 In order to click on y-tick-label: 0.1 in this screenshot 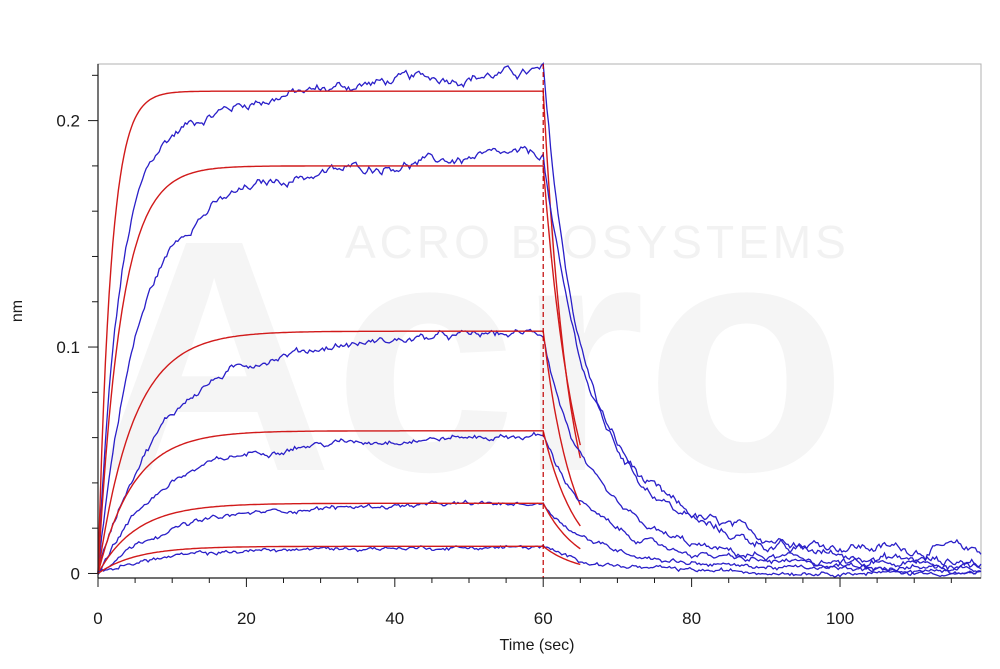, I will do `click(68, 347)`.